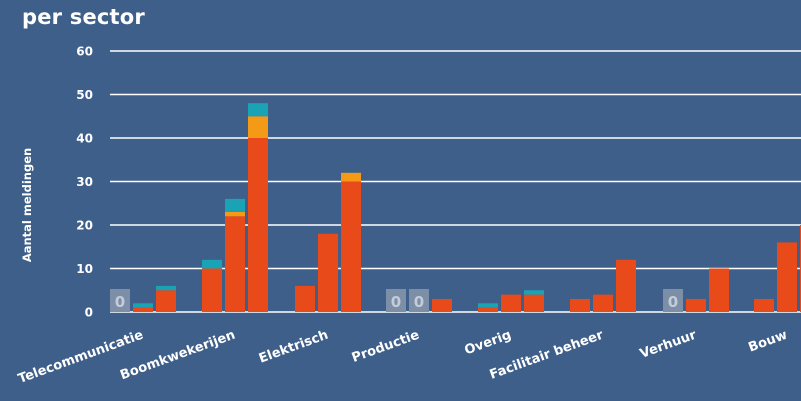 The height and width of the screenshot is (401, 801). Describe the element at coordinates (84, 139) in the screenshot. I see `y-tick-label: 40` at that location.